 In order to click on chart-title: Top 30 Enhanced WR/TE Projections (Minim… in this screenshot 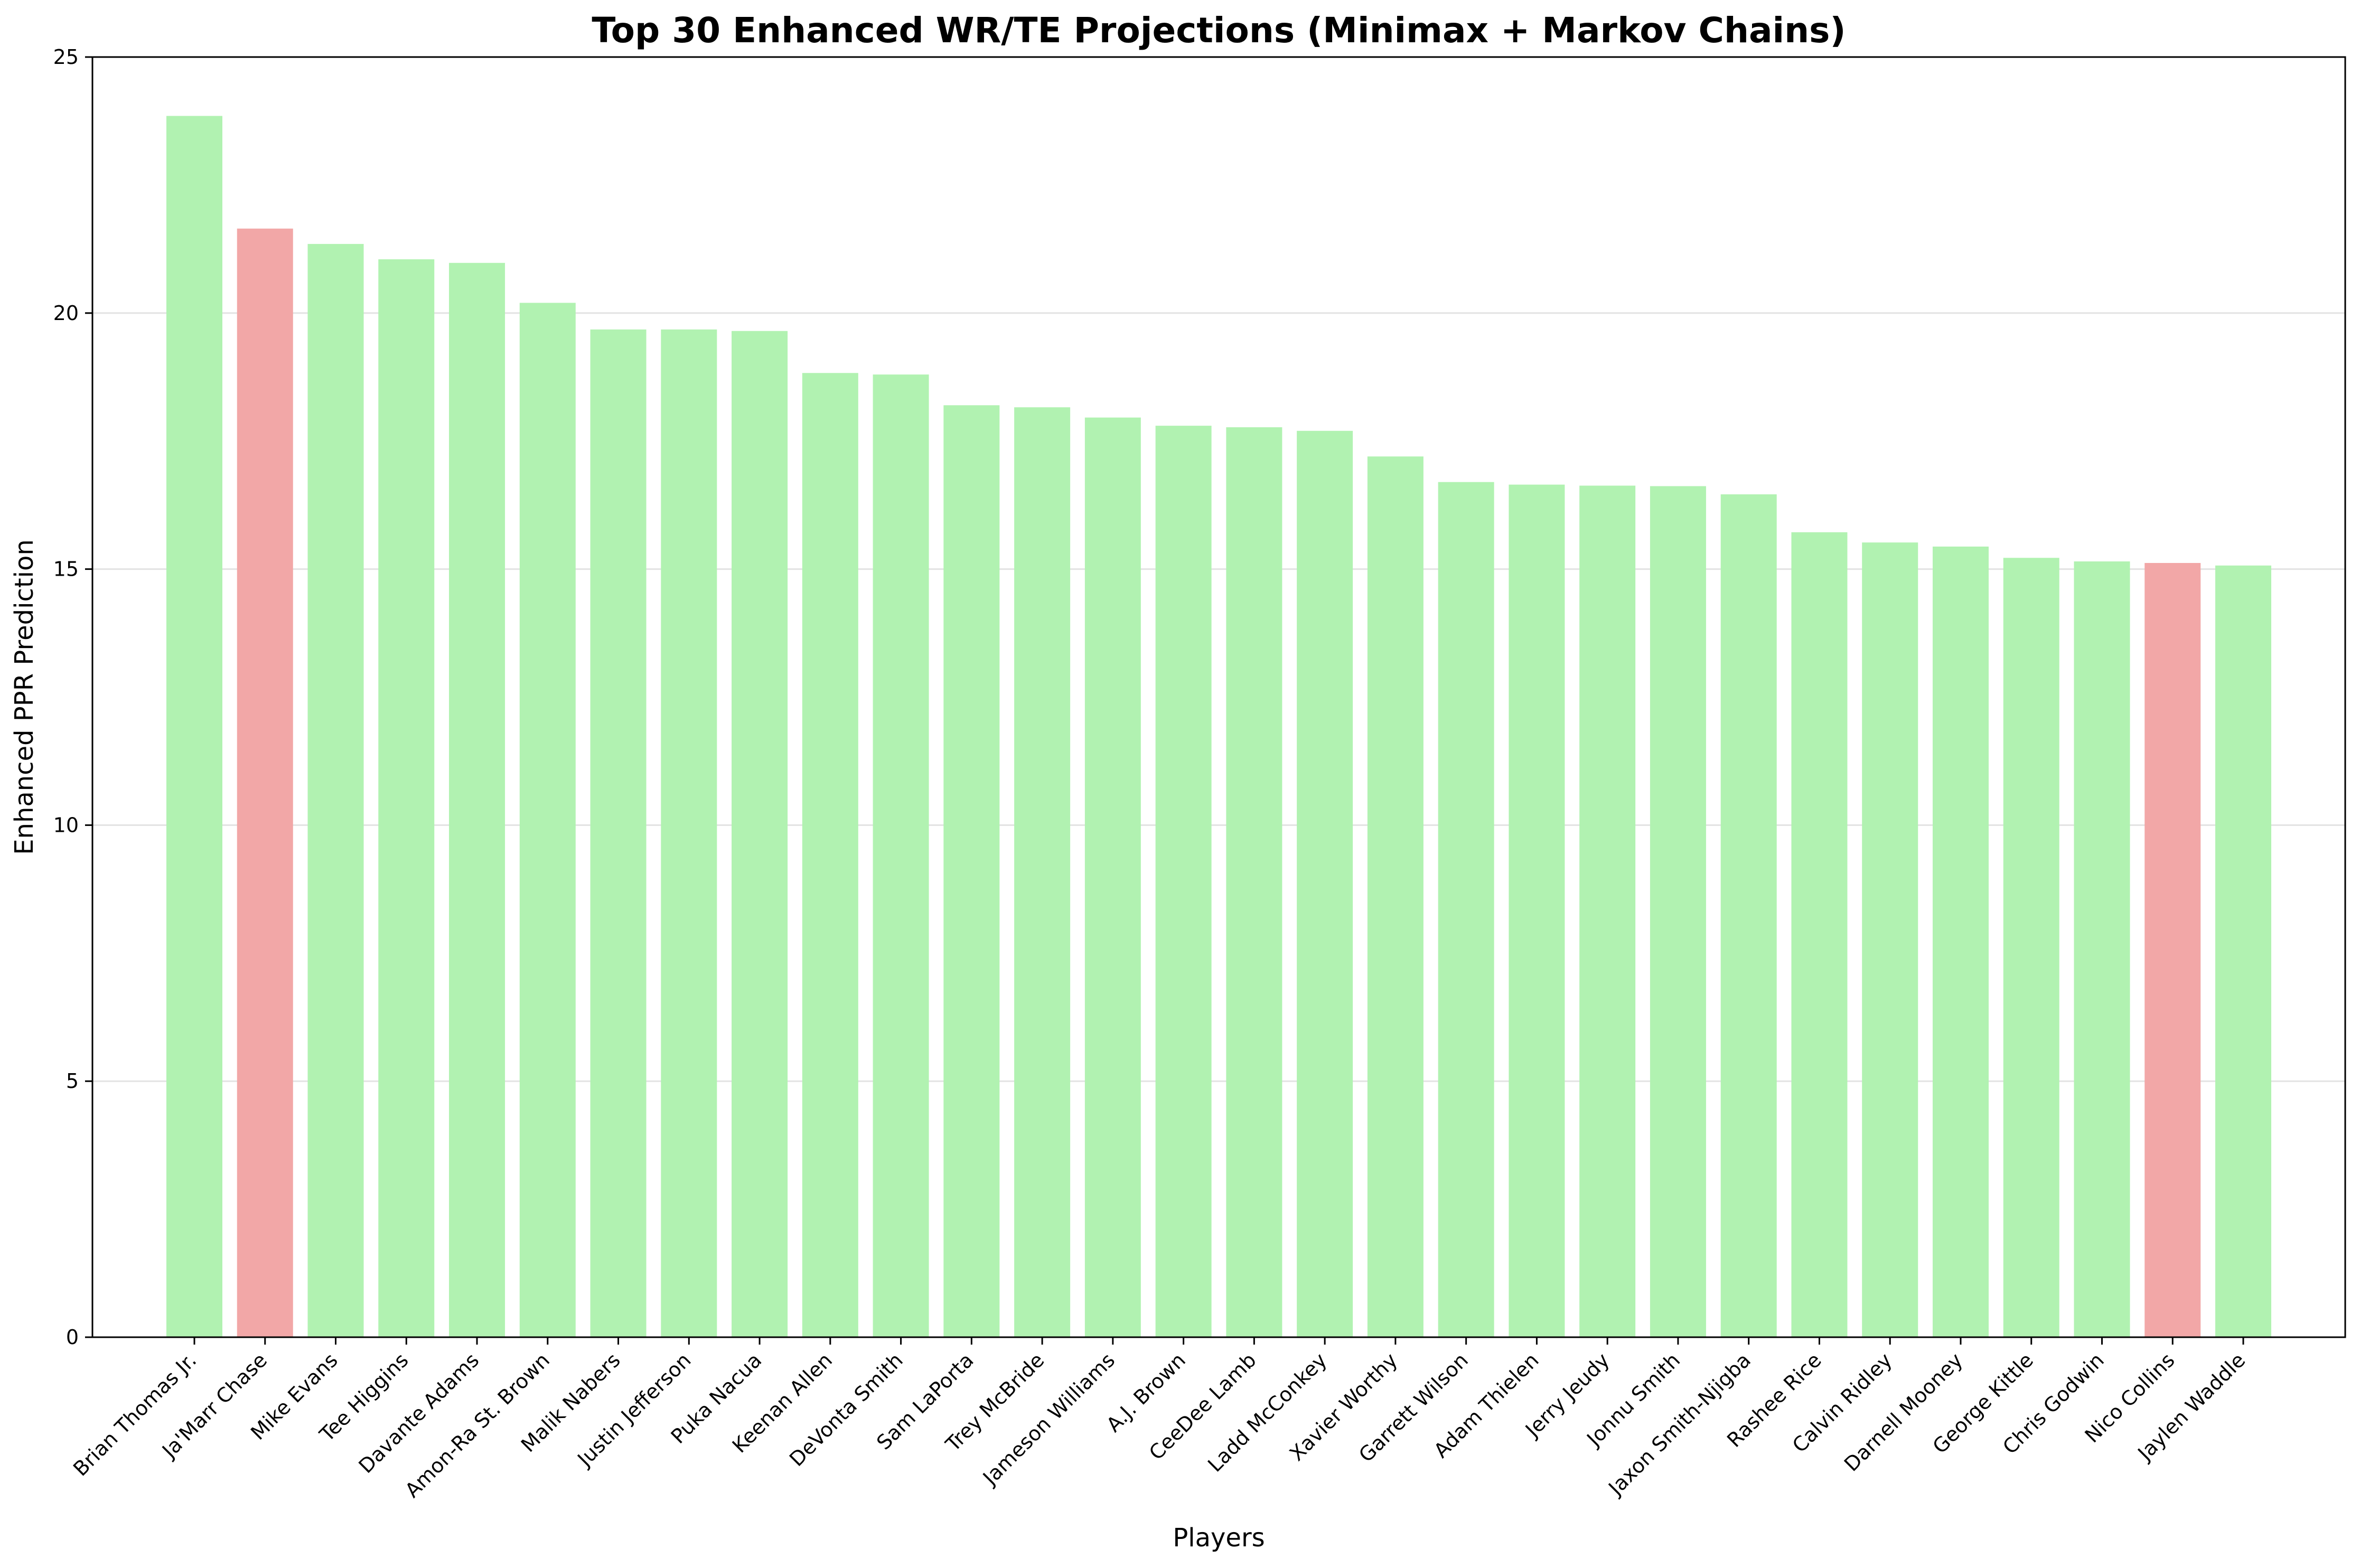, I will do `click(1219, 31)`.